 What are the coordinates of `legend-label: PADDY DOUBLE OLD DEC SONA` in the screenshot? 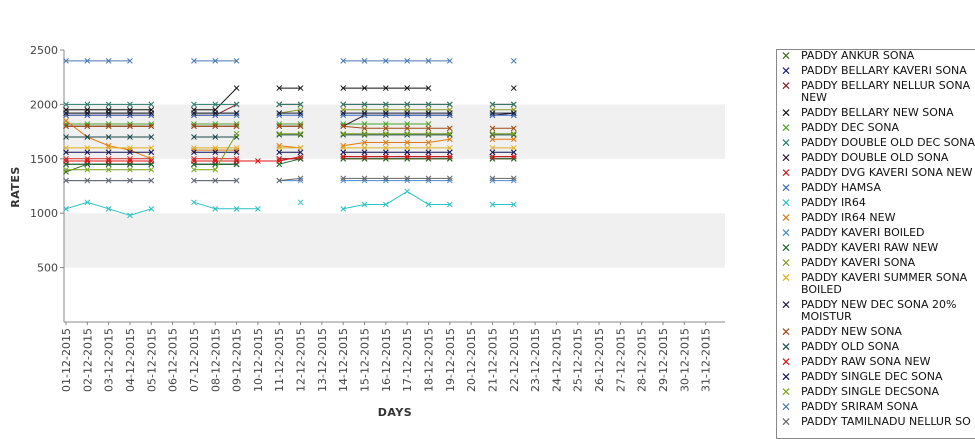 It's located at (888, 142).